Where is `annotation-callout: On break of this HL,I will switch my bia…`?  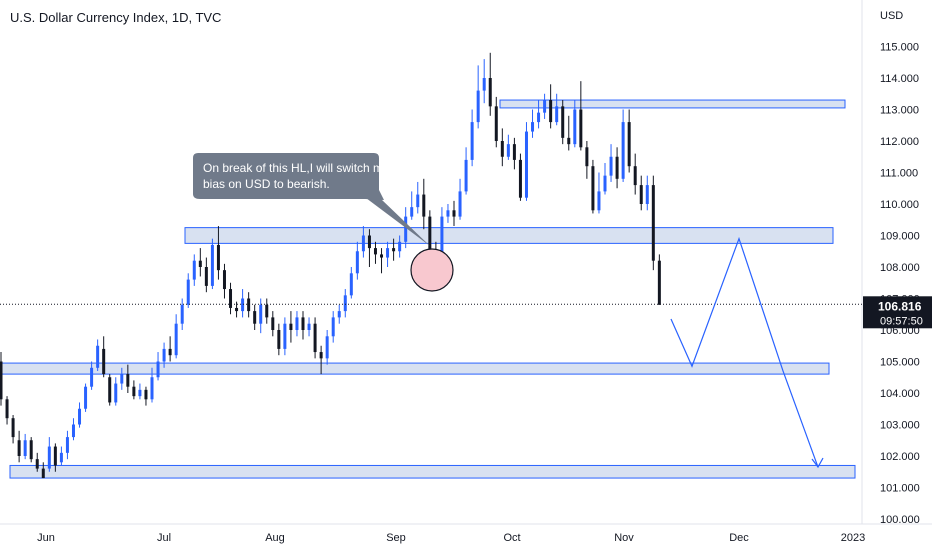 annotation-callout: On break of this HL,I will switch my bia… is located at coordinates (311, 199).